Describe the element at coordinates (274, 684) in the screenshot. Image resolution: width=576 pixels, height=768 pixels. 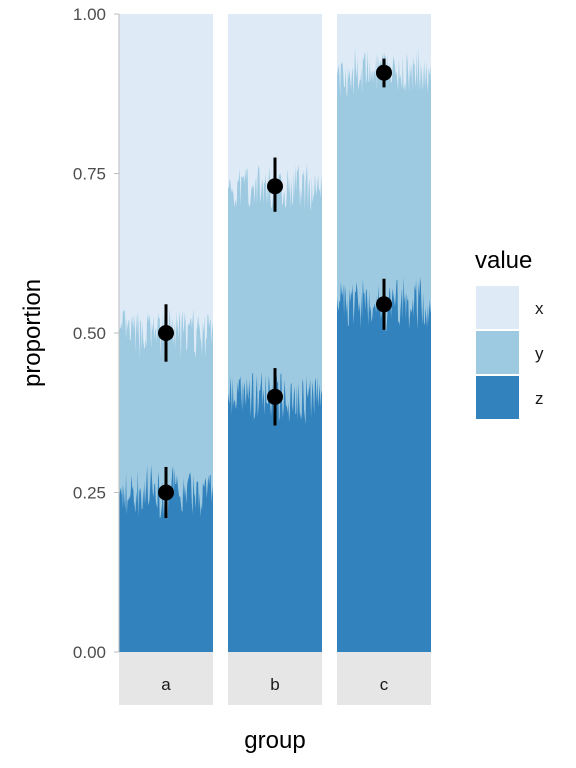
I see `facet-label: b` at that location.